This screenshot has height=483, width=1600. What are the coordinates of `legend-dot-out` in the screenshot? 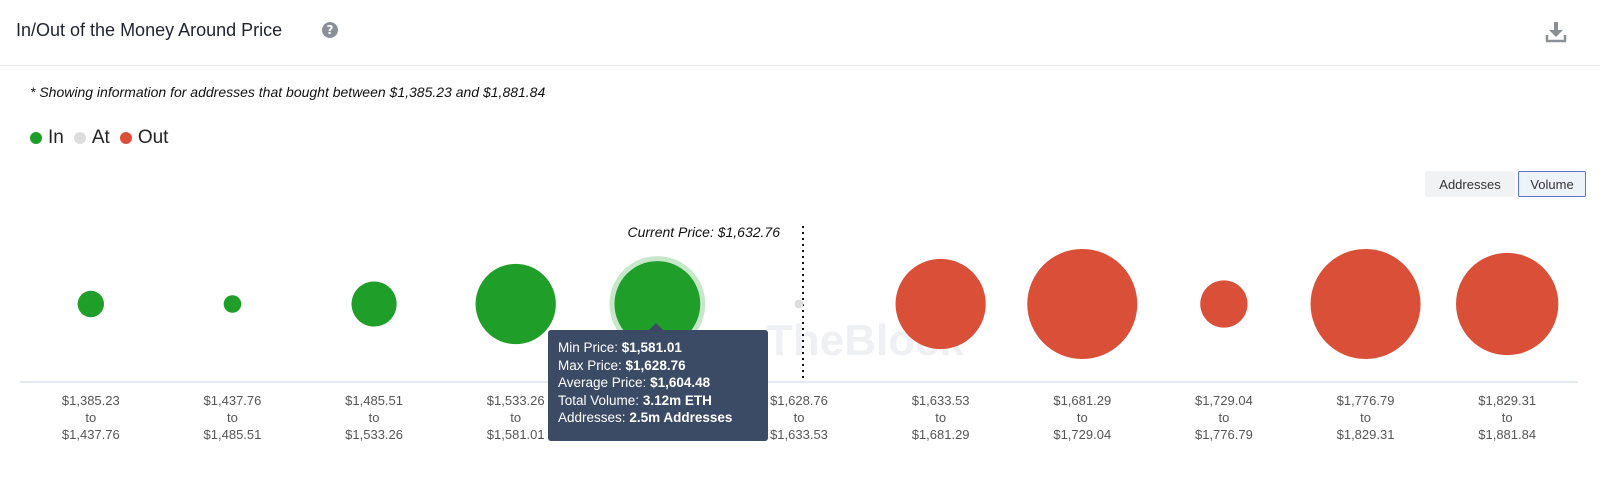 It's located at (125, 138).